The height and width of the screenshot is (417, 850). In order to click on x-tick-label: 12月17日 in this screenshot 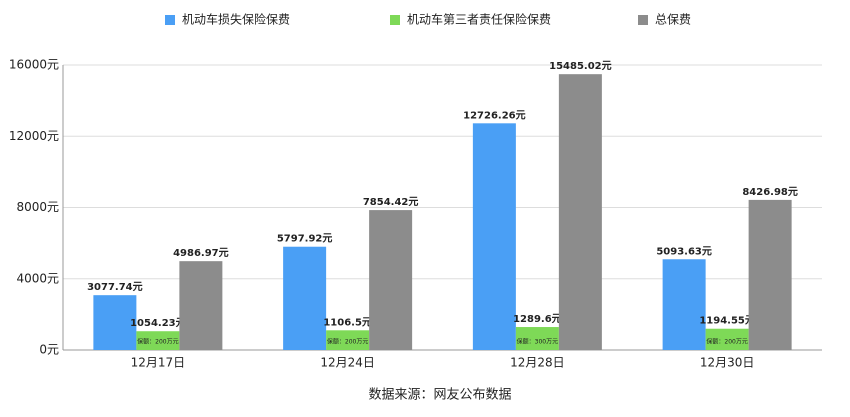, I will do `click(158, 363)`.